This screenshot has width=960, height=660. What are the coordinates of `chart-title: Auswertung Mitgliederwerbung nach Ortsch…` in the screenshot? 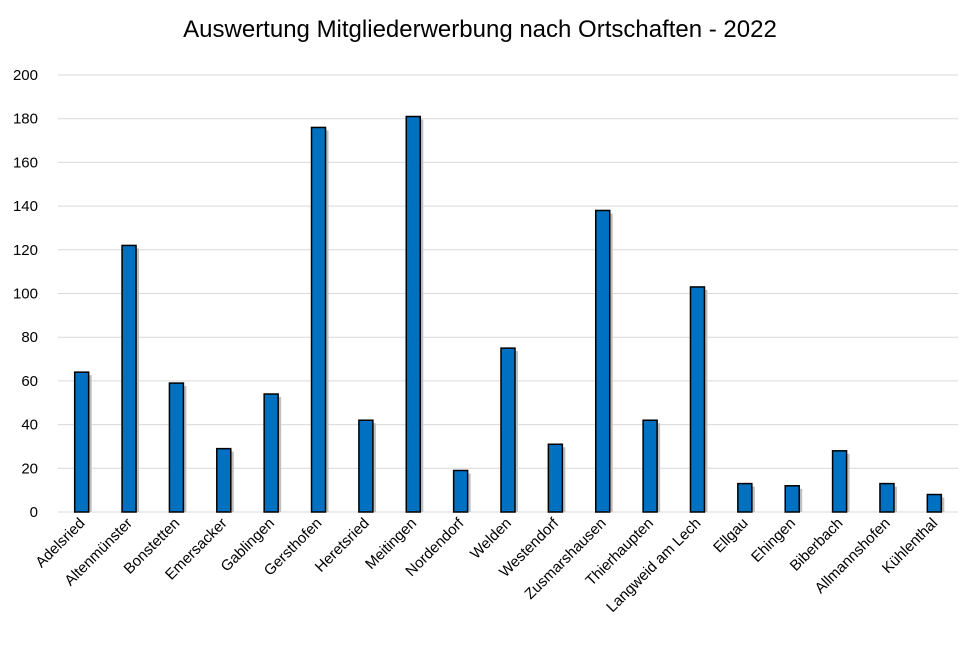 It's located at (480, 29).